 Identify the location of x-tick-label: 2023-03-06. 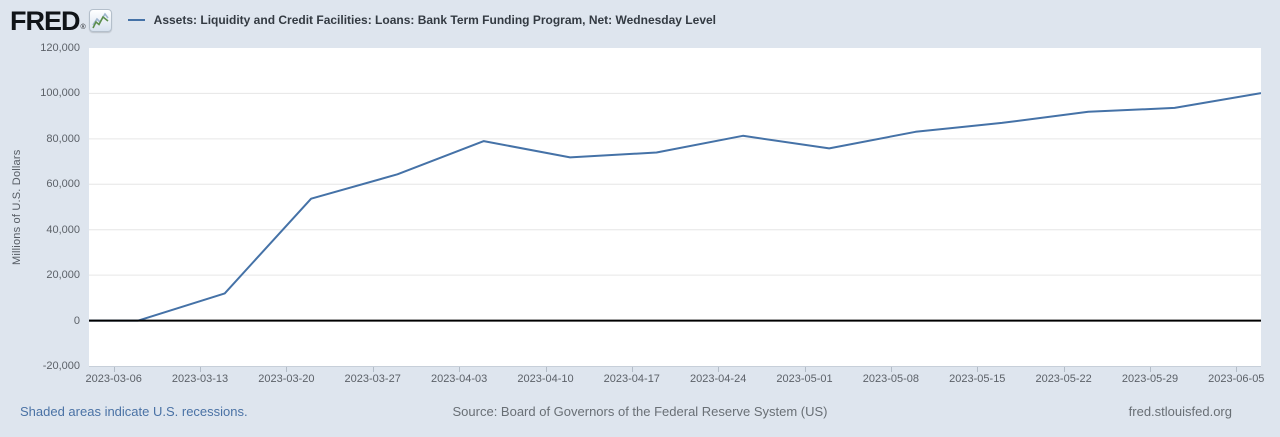
(113, 379).